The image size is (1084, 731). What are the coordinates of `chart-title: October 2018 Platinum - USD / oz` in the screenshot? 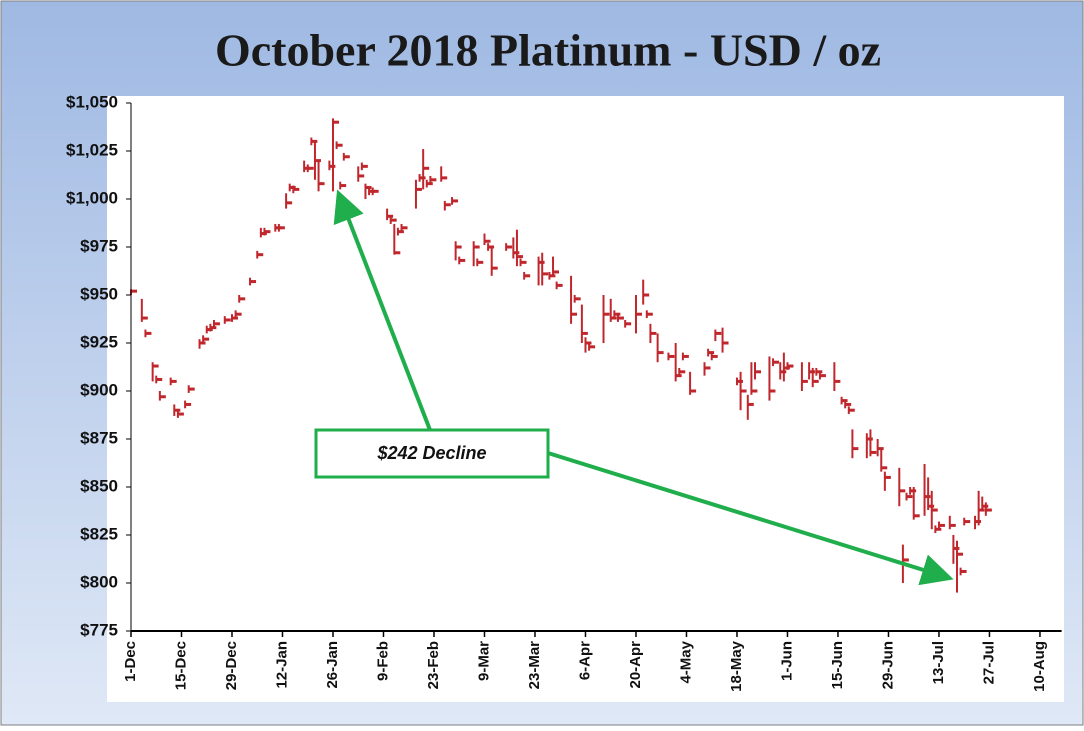 It's located at (548, 50).